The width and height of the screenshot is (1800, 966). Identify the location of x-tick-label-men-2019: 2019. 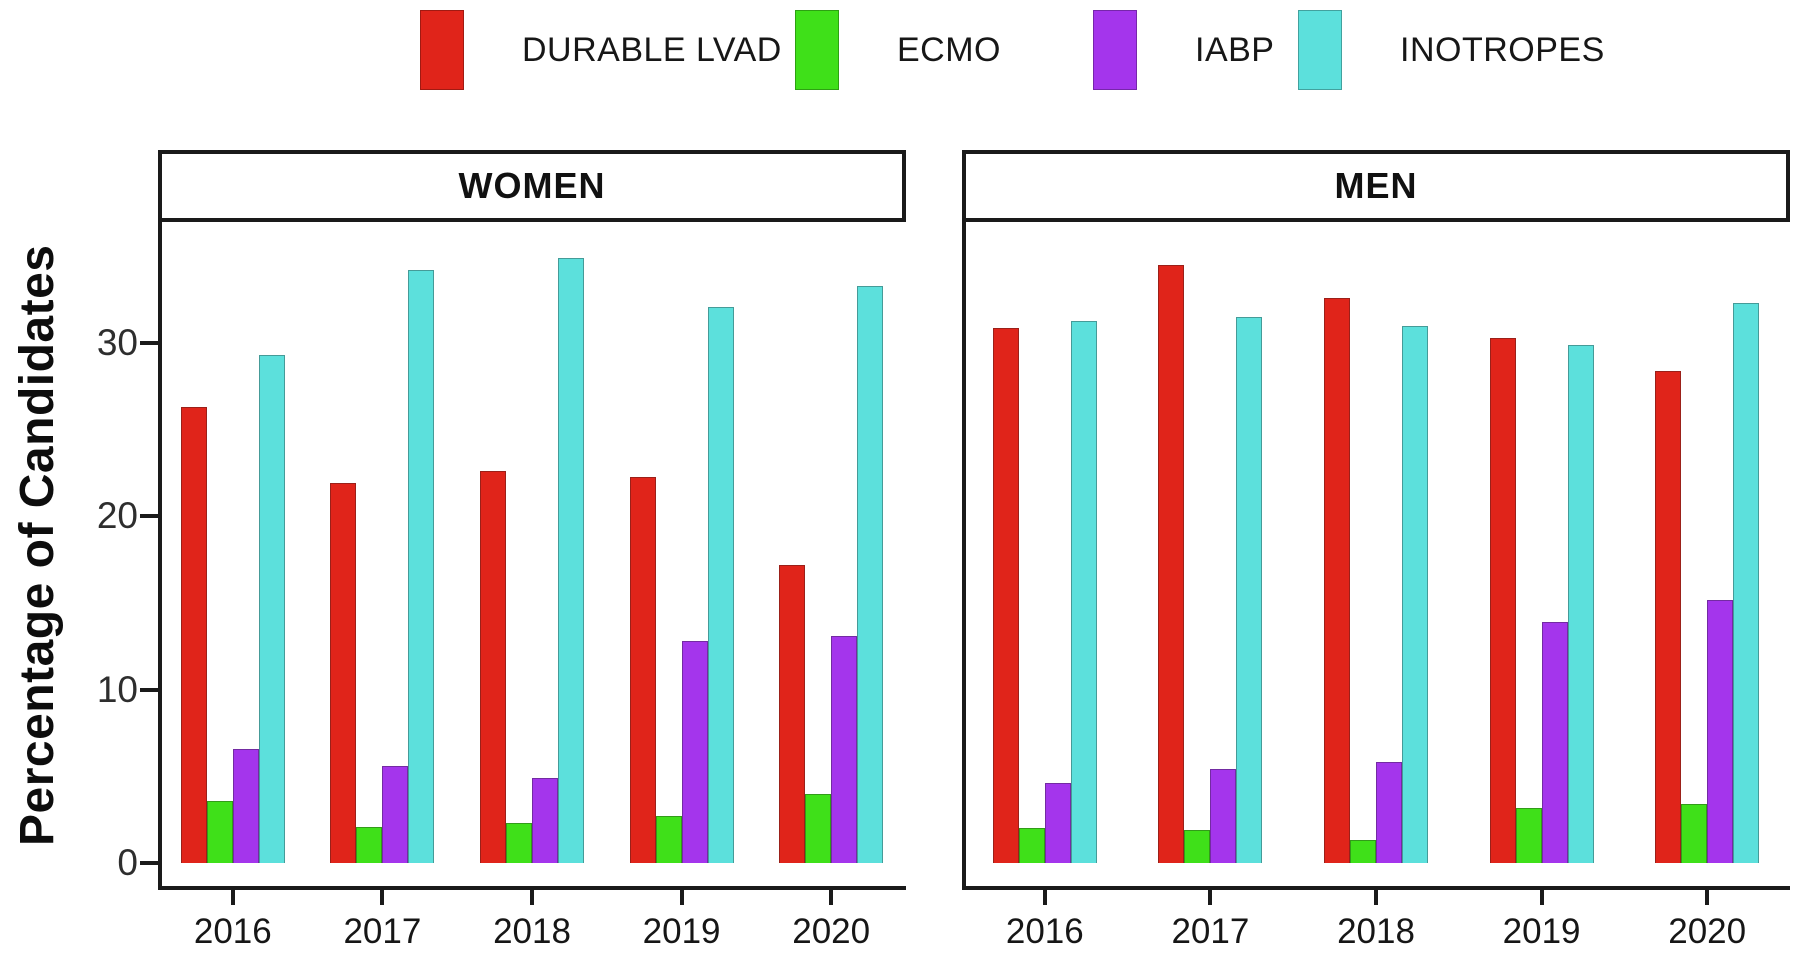
(1541, 931).